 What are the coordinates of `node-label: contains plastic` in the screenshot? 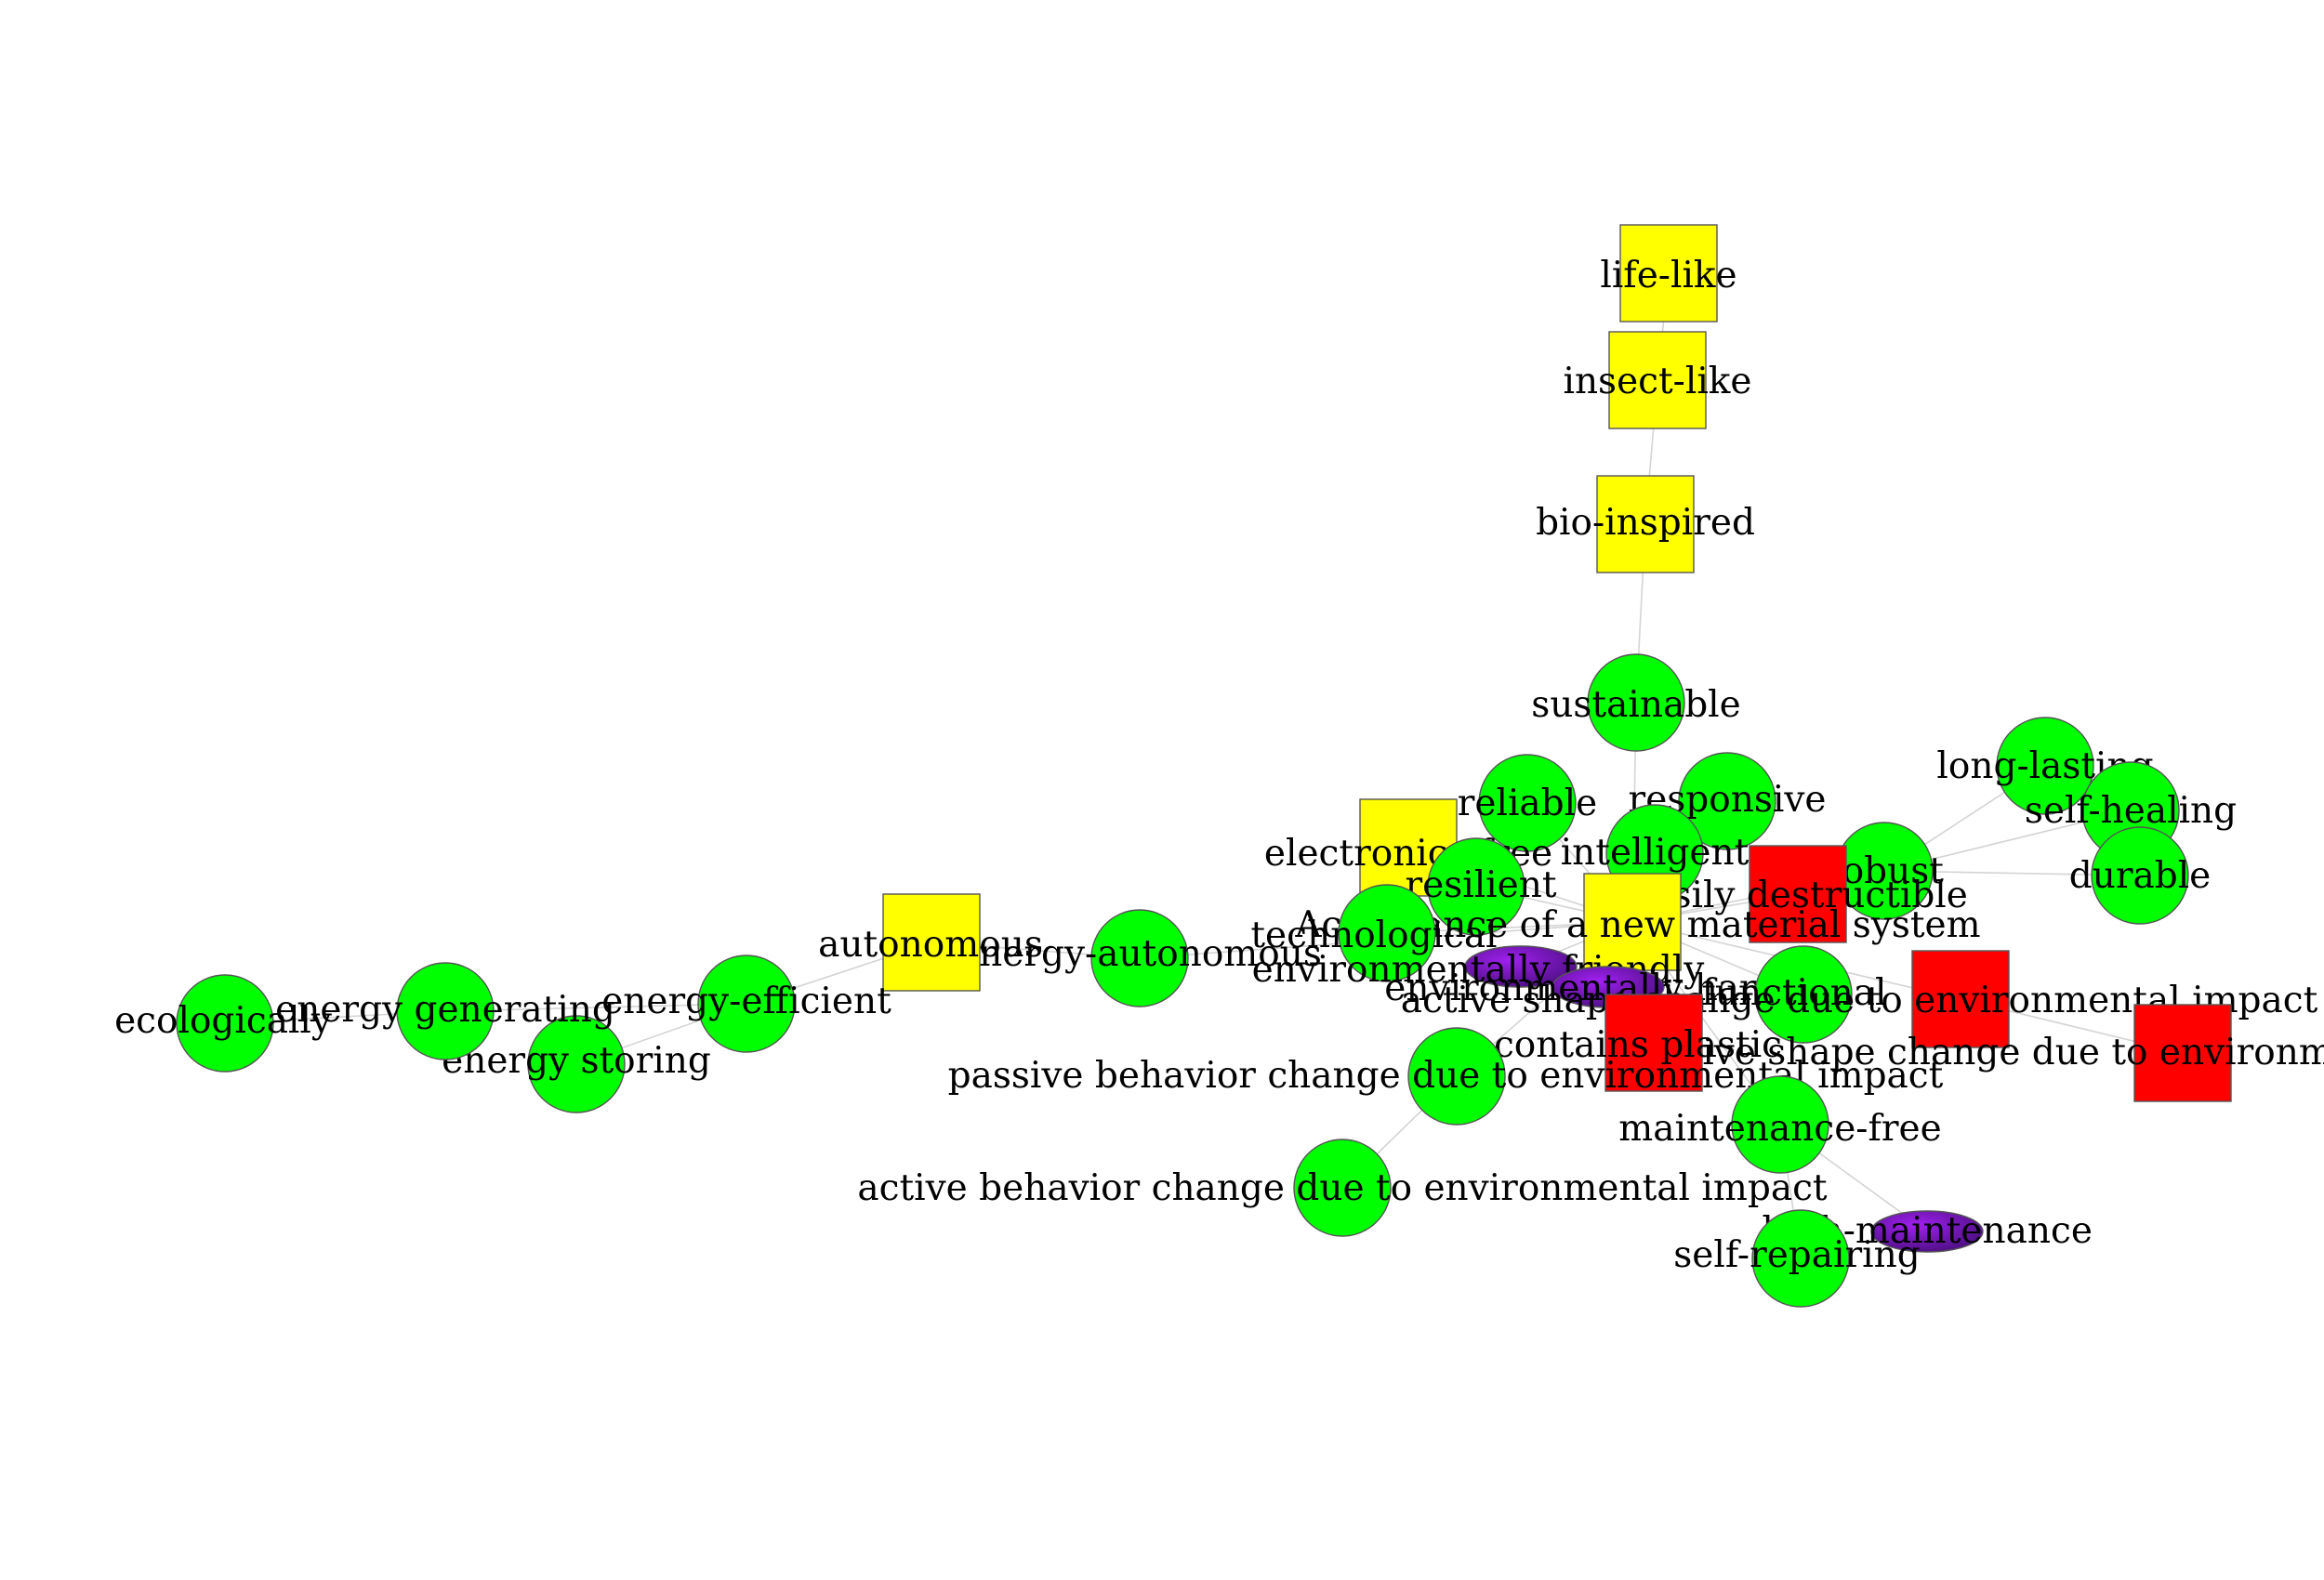 It's located at (1638, 1045).